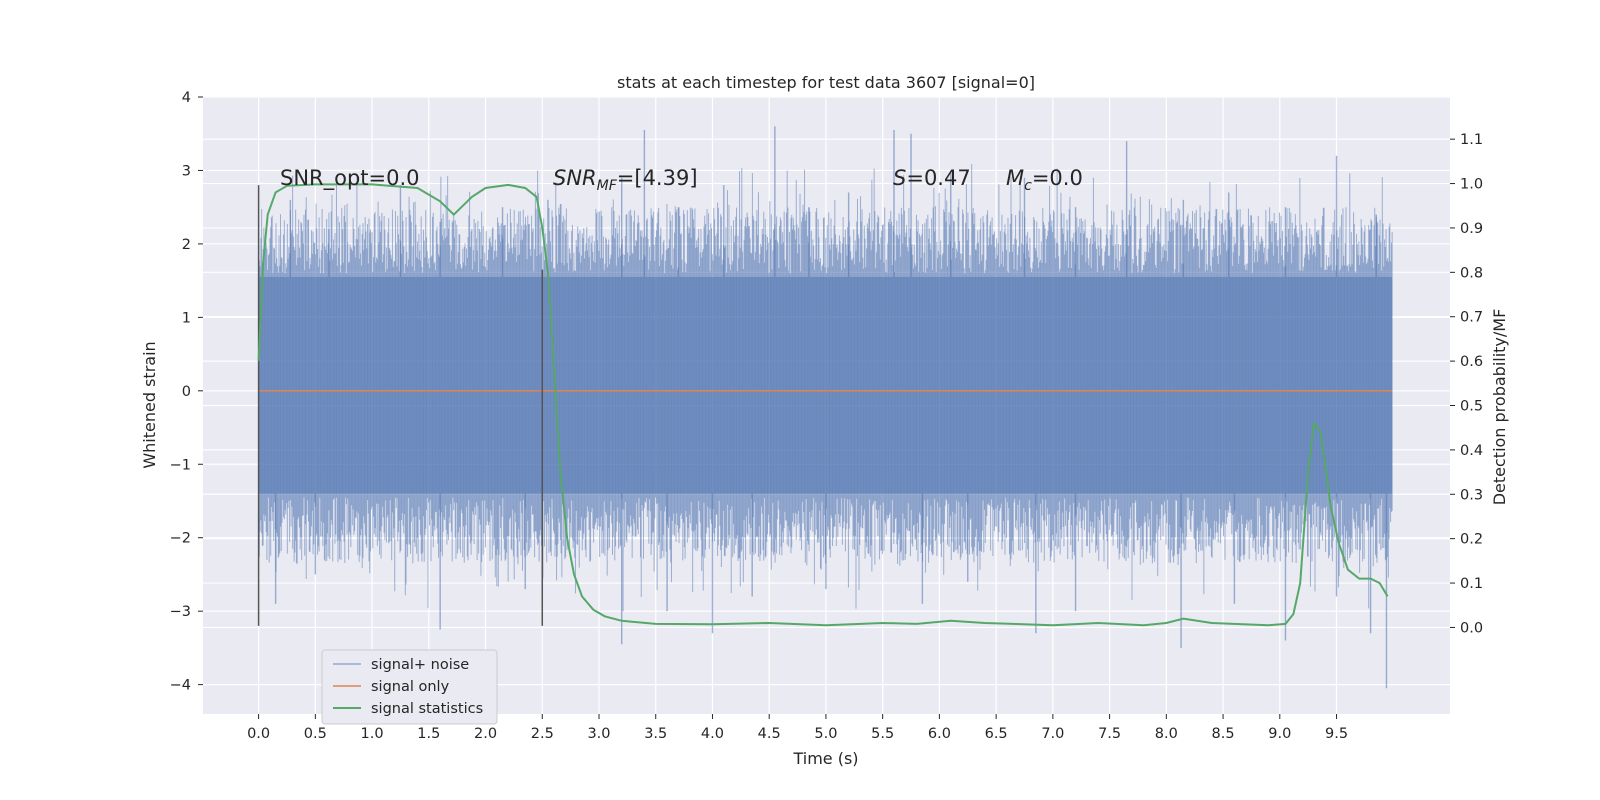  What do you see at coordinates (428, 734) in the screenshot?
I see `x-tick-label: 1.5` at bounding box center [428, 734].